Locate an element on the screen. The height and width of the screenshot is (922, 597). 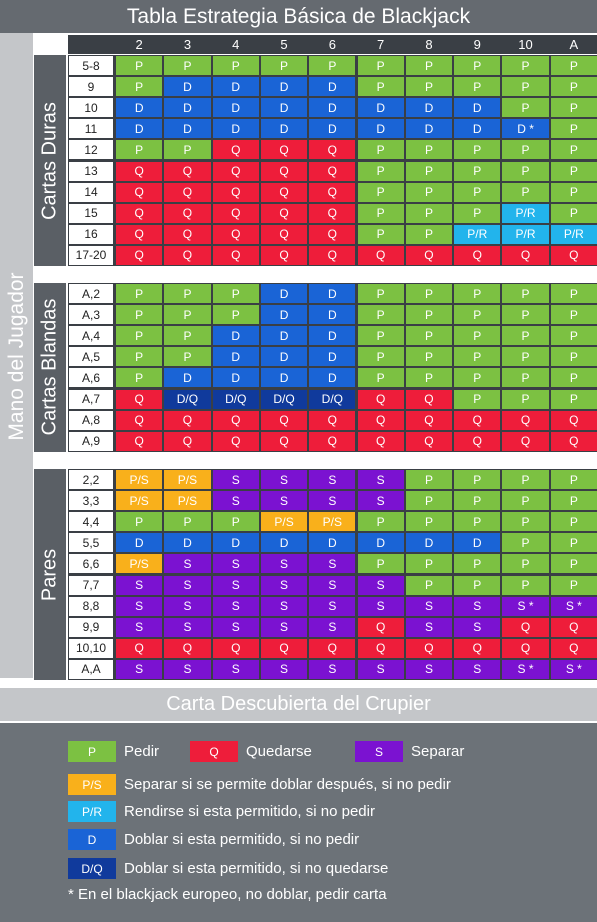
player-hand-label: A,A is located at coordinates (91, 669).